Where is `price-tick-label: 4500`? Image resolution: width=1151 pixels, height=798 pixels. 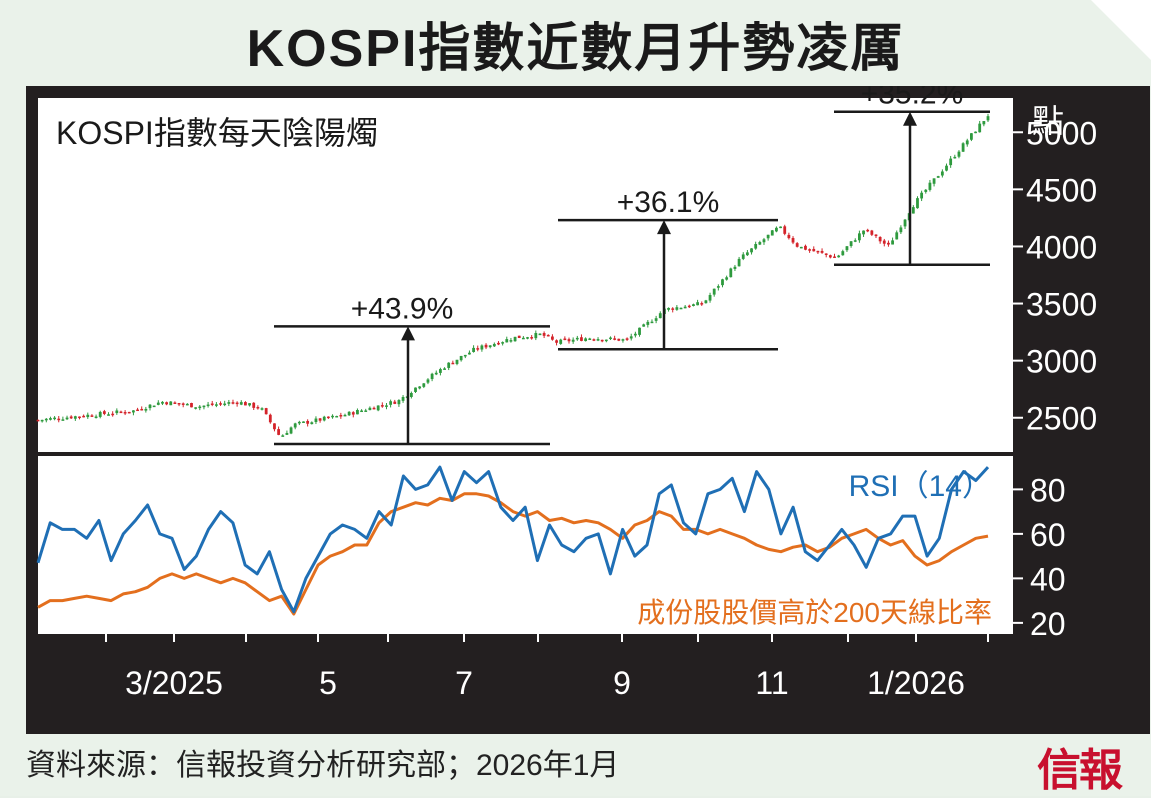
price-tick-label: 4500 is located at coordinates (1061, 190).